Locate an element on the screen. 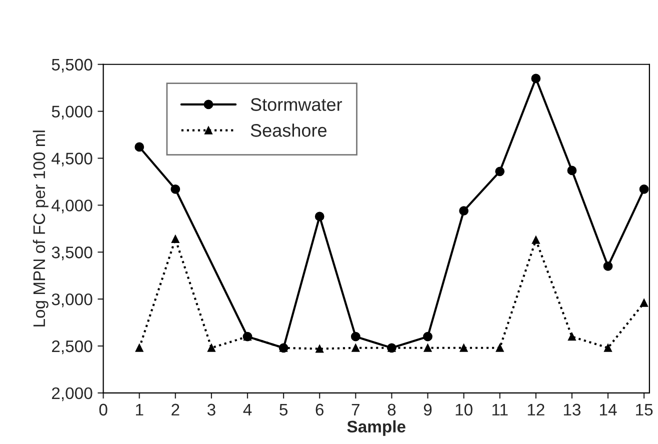 Image resolution: width=658 pixels, height=444 pixels. x-tick-label: 11 is located at coordinates (500, 410).